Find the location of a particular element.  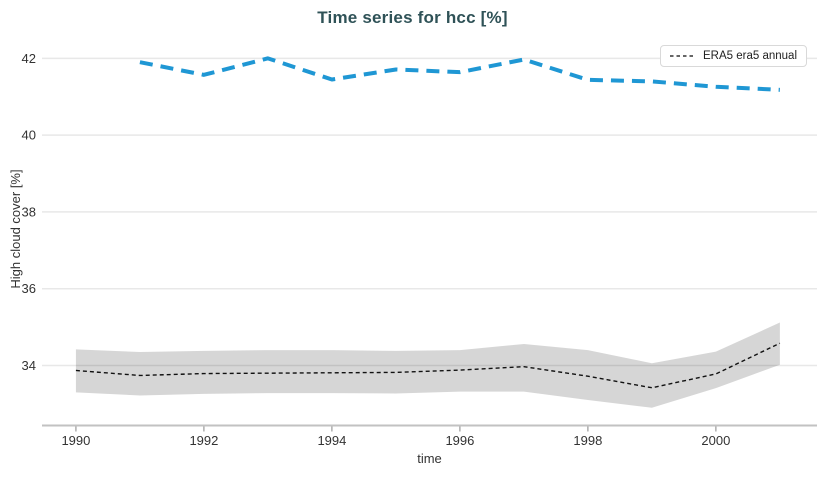

y-tick-label: 42 is located at coordinates (29, 58).